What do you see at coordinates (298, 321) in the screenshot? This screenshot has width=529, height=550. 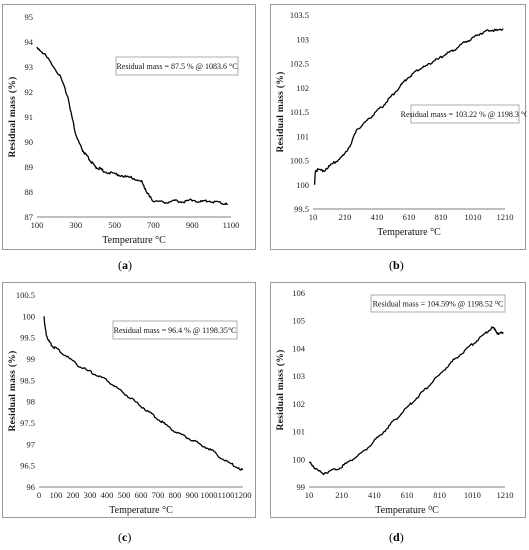 I see `y-tick-label: 105` at bounding box center [298, 321].